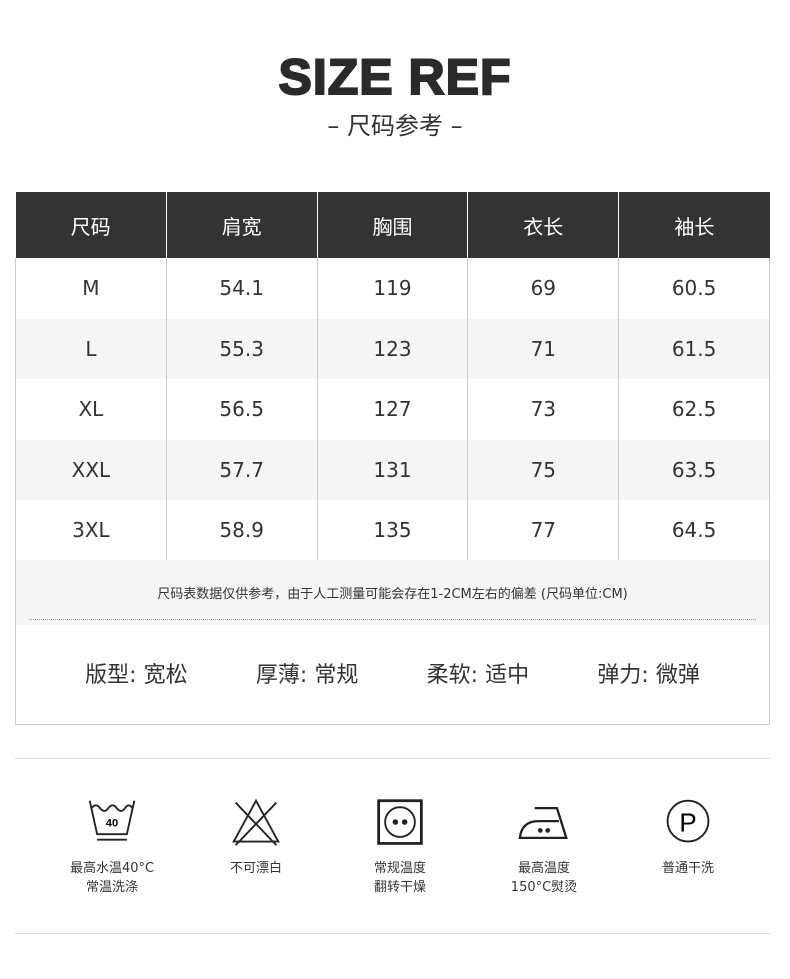  What do you see at coordinates (544, 887) in the screenshot?
I see `care-label: 150°C熨烫` at bounding box center [544, 887].